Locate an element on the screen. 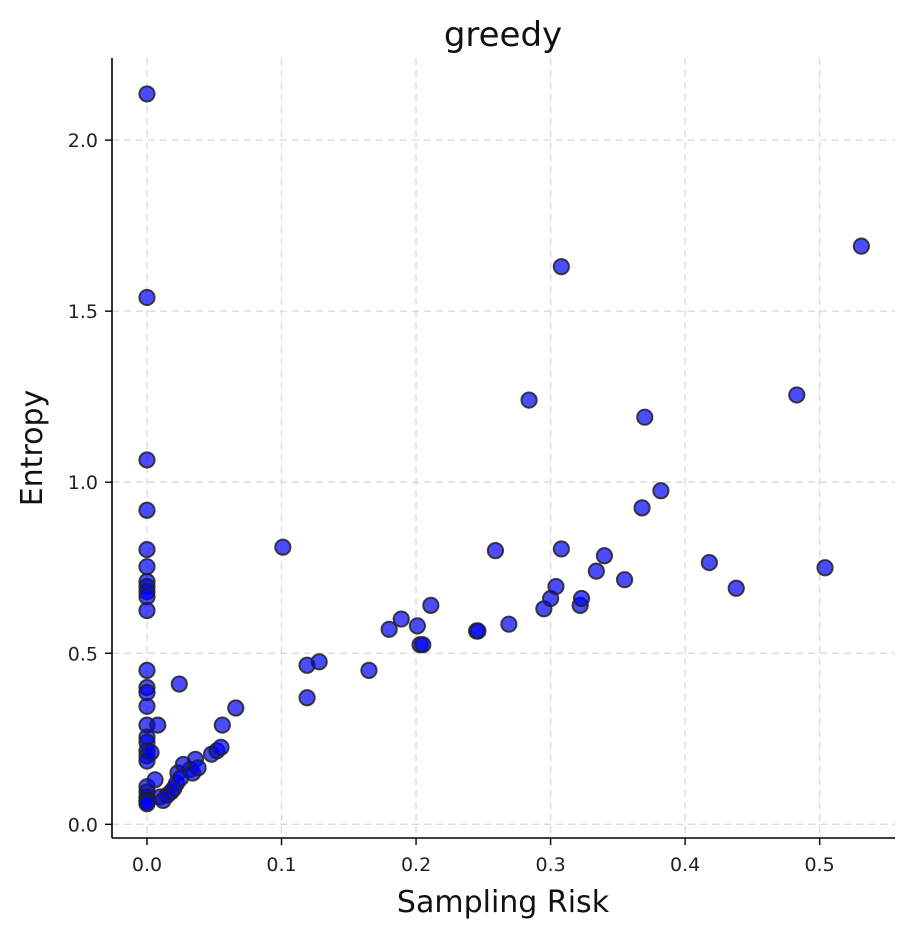  x-tick-label: 0.4 is located at coordinates (685, 865).